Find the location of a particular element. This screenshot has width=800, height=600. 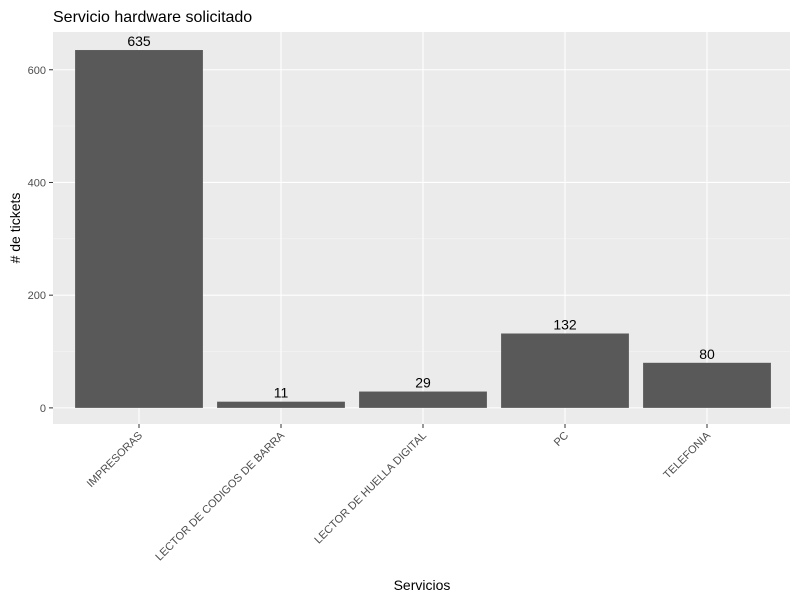

data-label: 635 is located at coordinates (139, 41).